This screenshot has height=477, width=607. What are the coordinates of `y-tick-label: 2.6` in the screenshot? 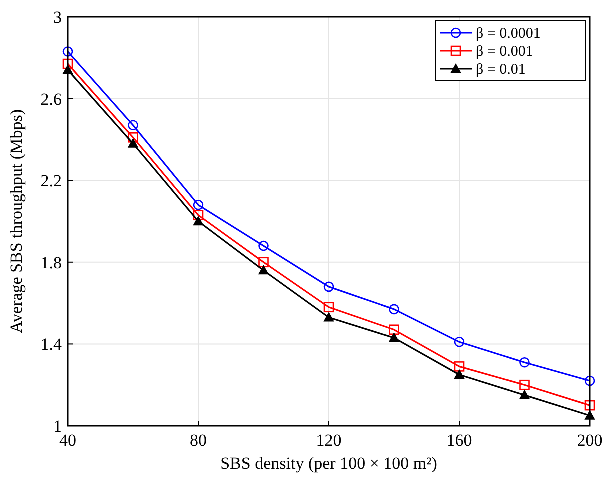 It's located at (51, 99).